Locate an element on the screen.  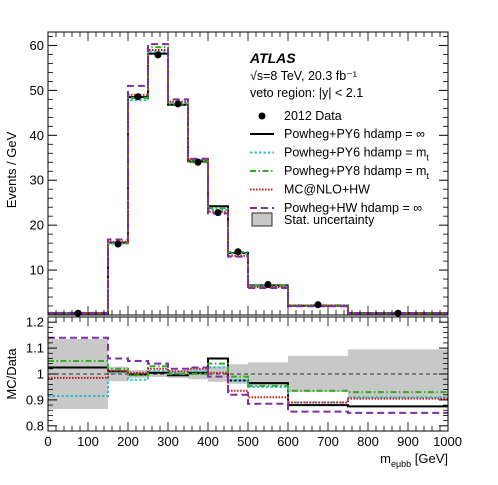
legend-label-1: Powheg+PY6 hdamp = mt is located at coordinates (356, 154).